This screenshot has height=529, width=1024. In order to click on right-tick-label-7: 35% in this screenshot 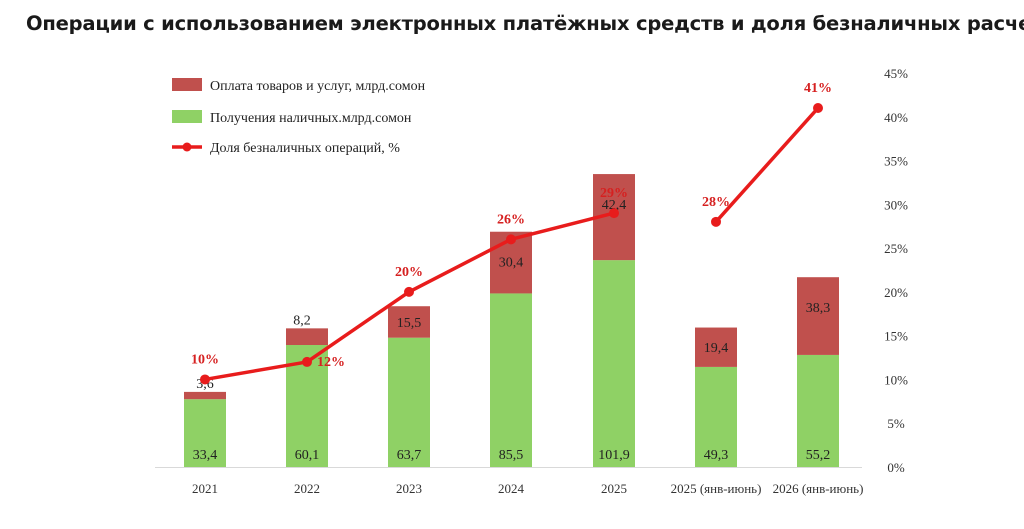, I will do `click(896, 161)`.